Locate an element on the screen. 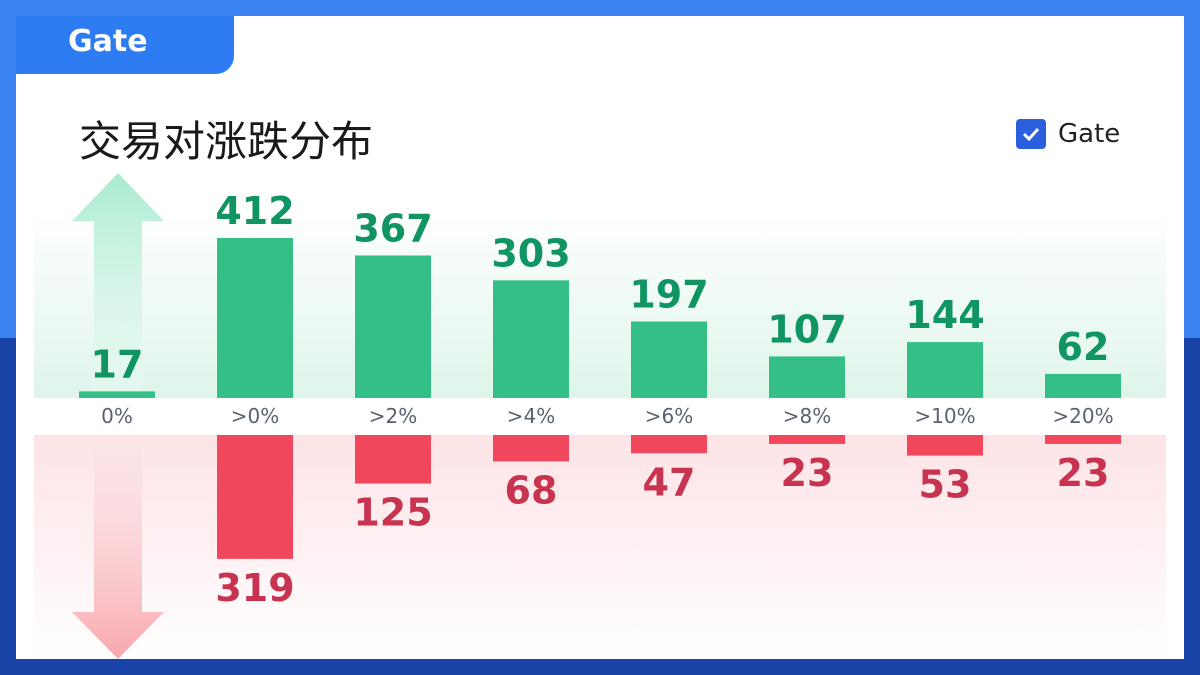  x-tick-label: >20% is located at coordinates (1082, 416).